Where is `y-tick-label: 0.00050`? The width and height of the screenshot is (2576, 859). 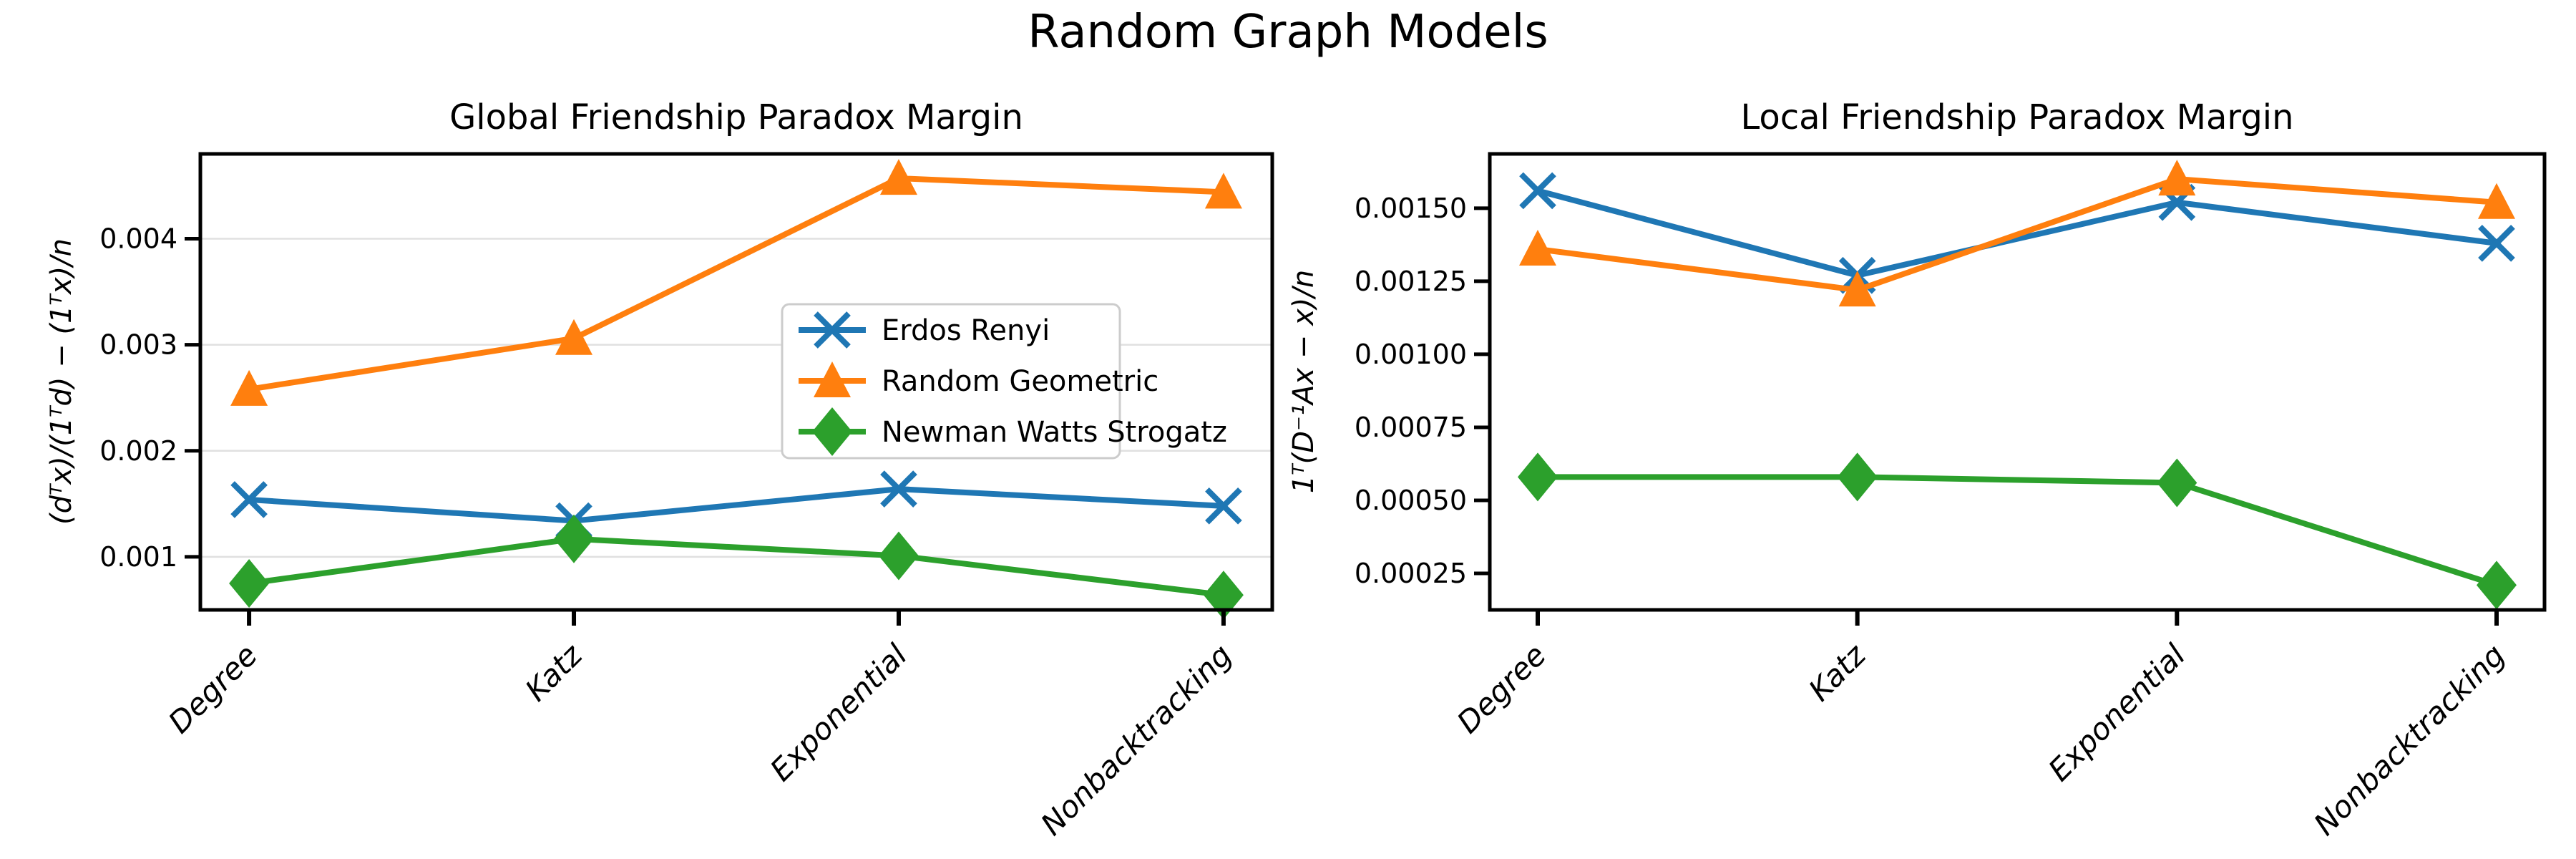 y-tick-label: 0.00050 is located at coordinates (1411, 500).